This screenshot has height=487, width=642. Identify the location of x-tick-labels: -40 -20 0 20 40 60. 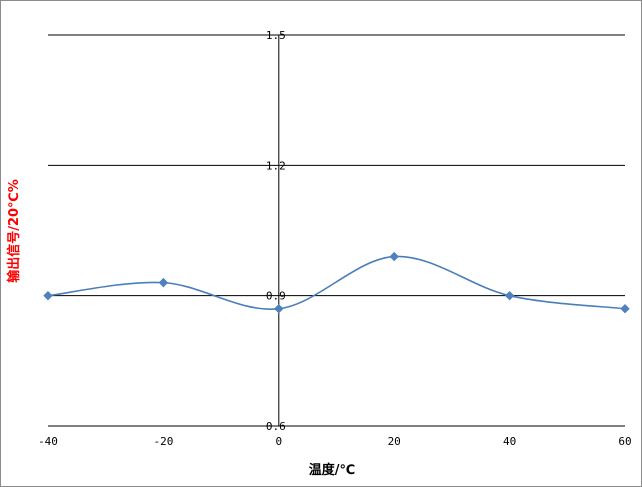
(335, 441).